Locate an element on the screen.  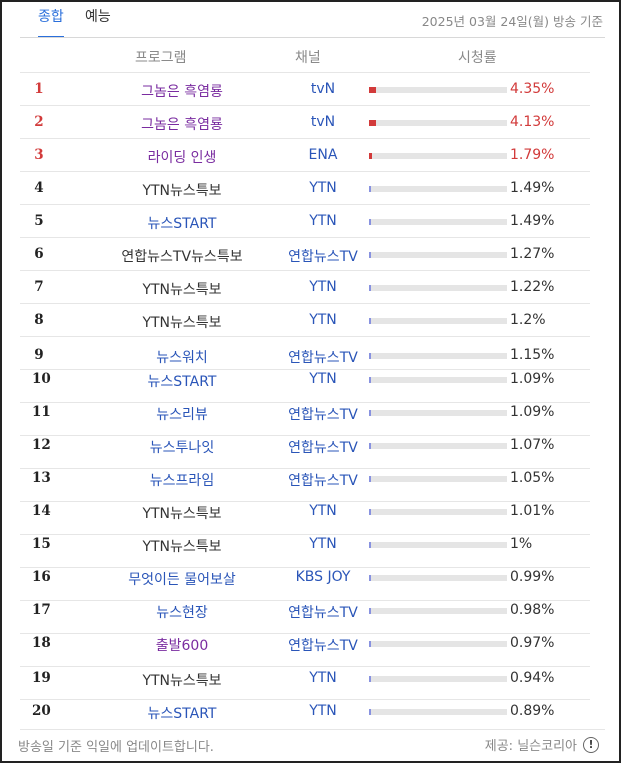
table-row: 10 뉴스START YTN 1.09% is located at coordinates (305, 385).